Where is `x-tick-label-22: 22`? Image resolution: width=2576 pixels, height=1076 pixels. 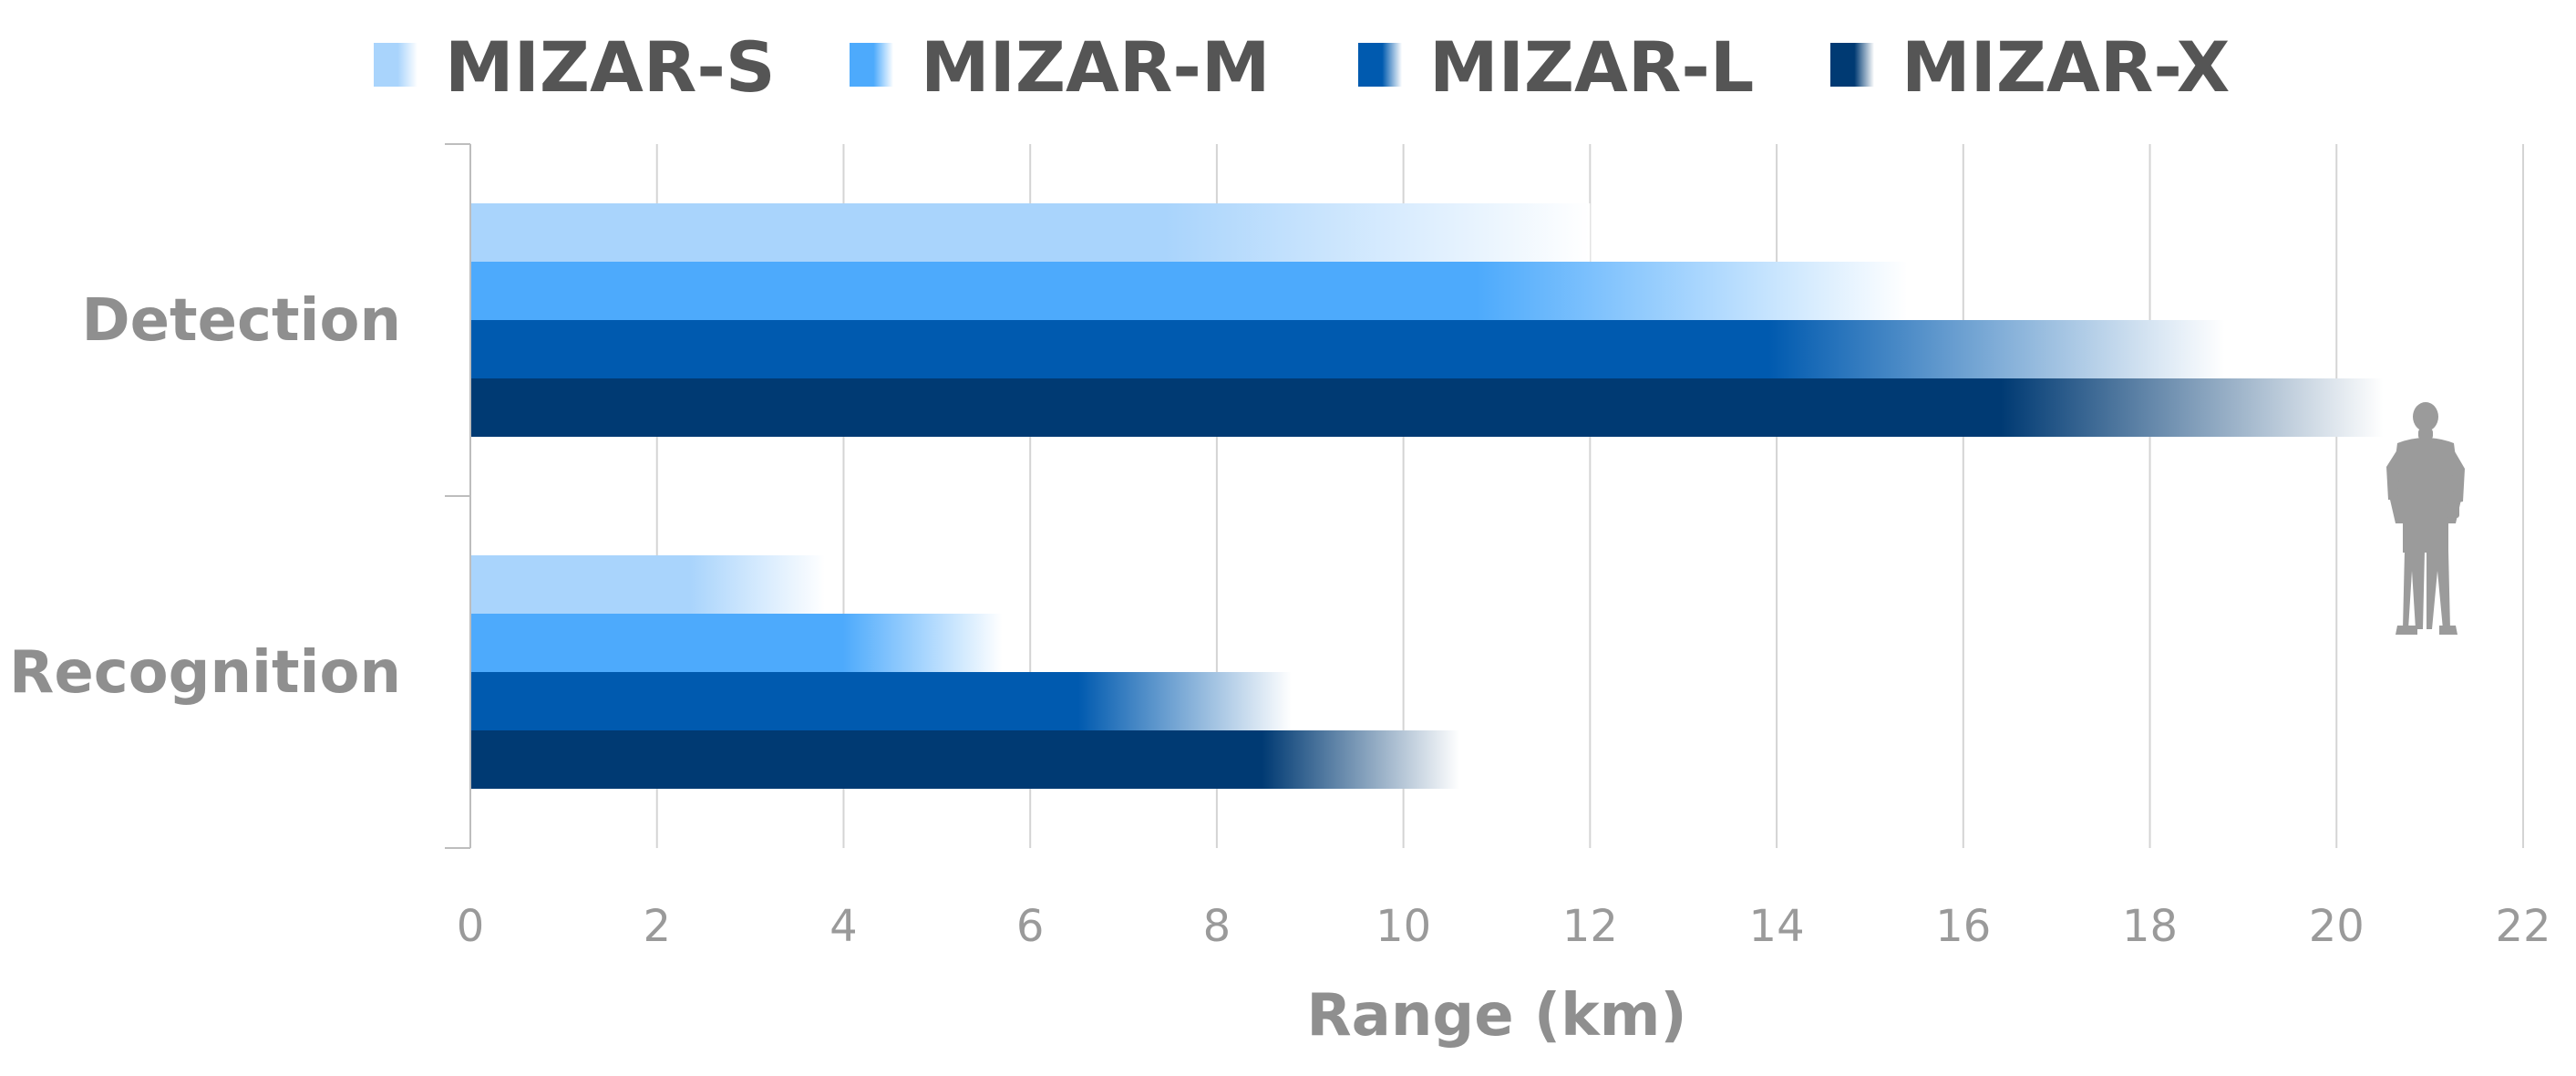 x-tick-label-22: 22 is located at coordinates (2522, 926).